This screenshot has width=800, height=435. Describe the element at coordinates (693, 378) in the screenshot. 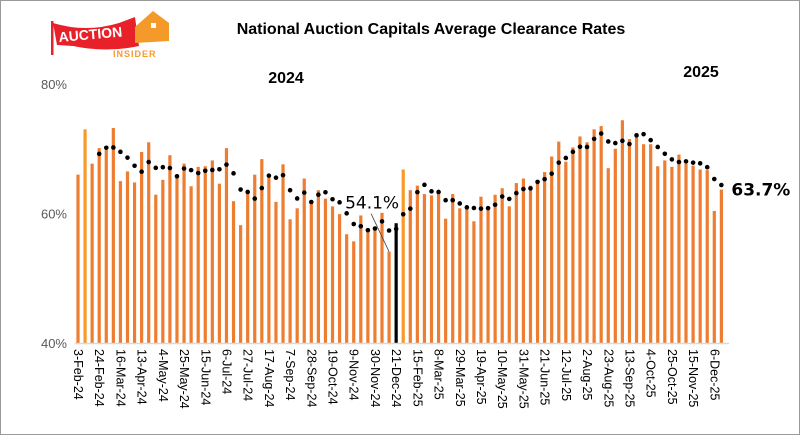

I see `x-tick-label: 15-Nov-25` at that location.